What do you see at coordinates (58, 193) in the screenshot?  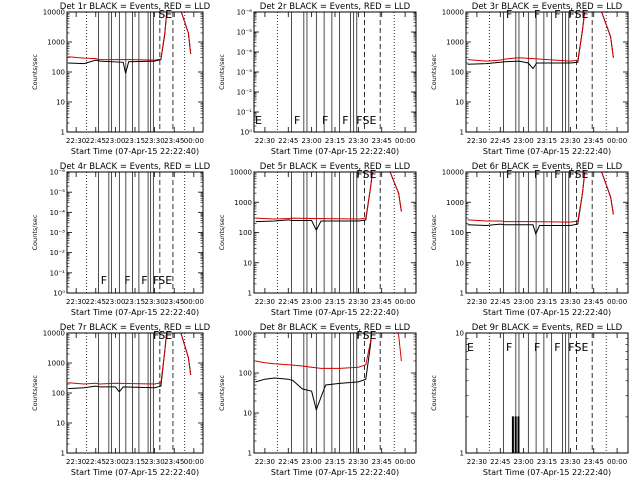 I see `y-tick-label: 10⁻⁵` at bounding box center [58, 193].